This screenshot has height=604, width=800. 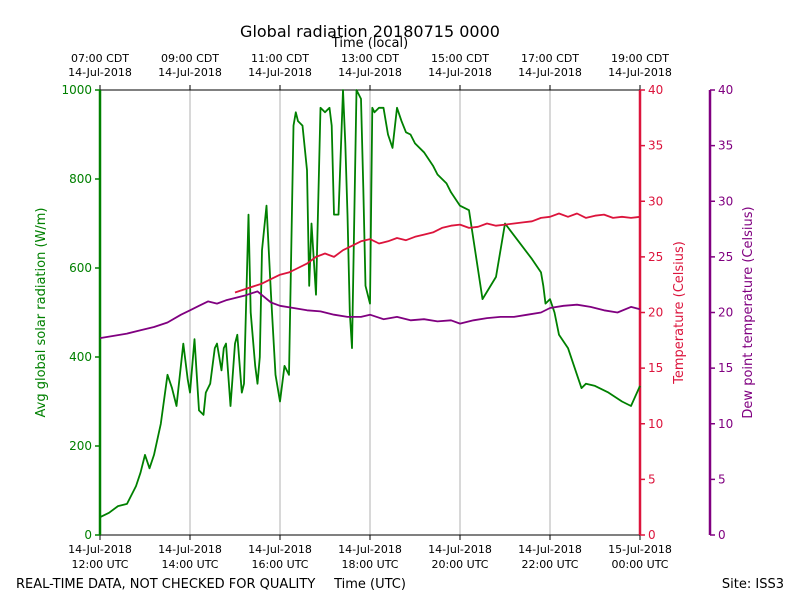 I want to click on radiation-axis-tick-label: 1000, so click(x=76, y=90).